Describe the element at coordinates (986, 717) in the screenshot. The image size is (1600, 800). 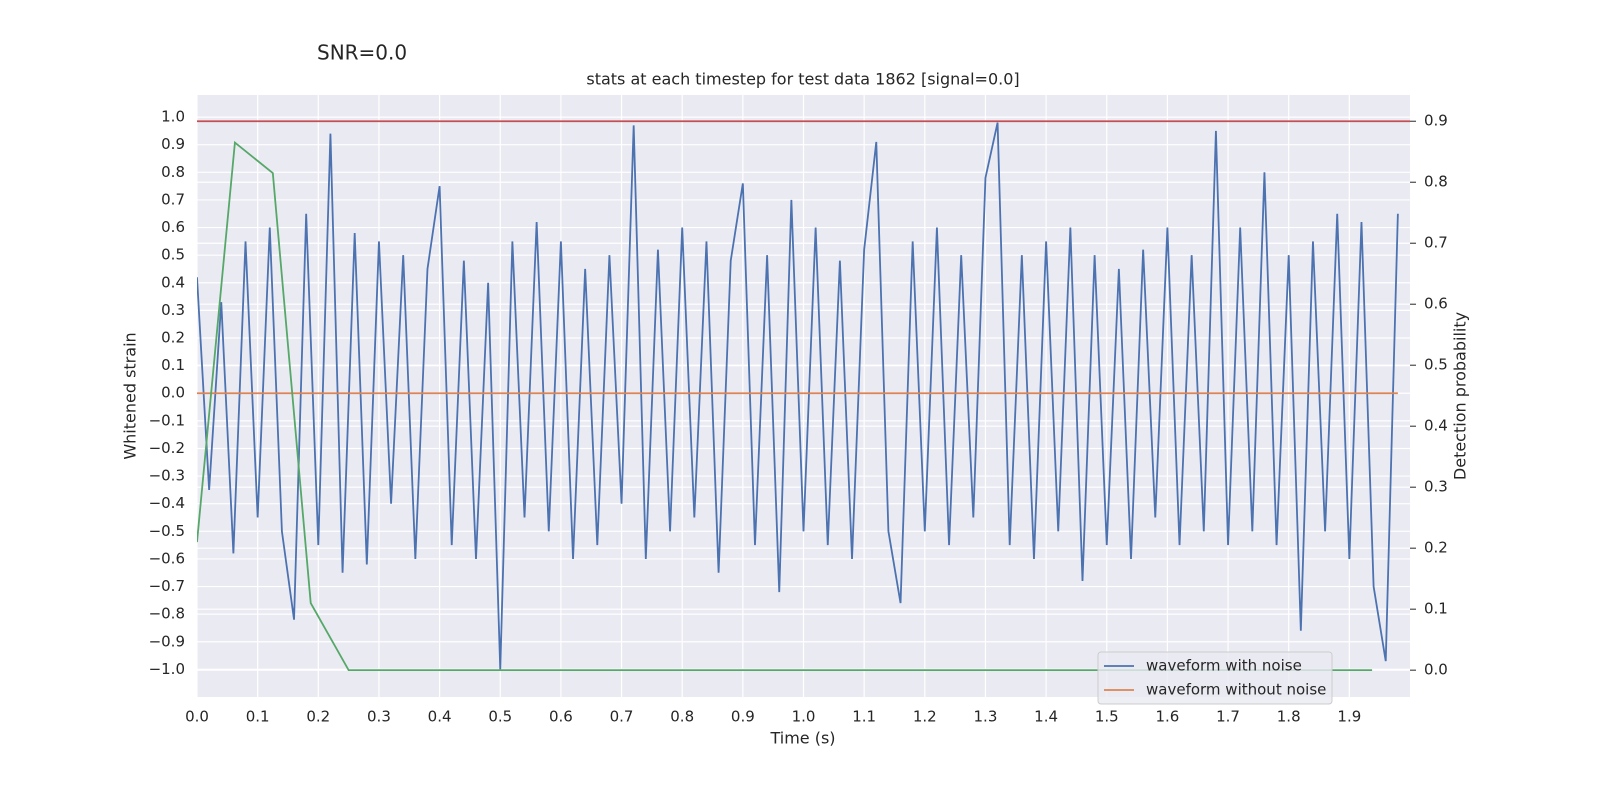
I see `x-tick-label: 1.3` at that location.